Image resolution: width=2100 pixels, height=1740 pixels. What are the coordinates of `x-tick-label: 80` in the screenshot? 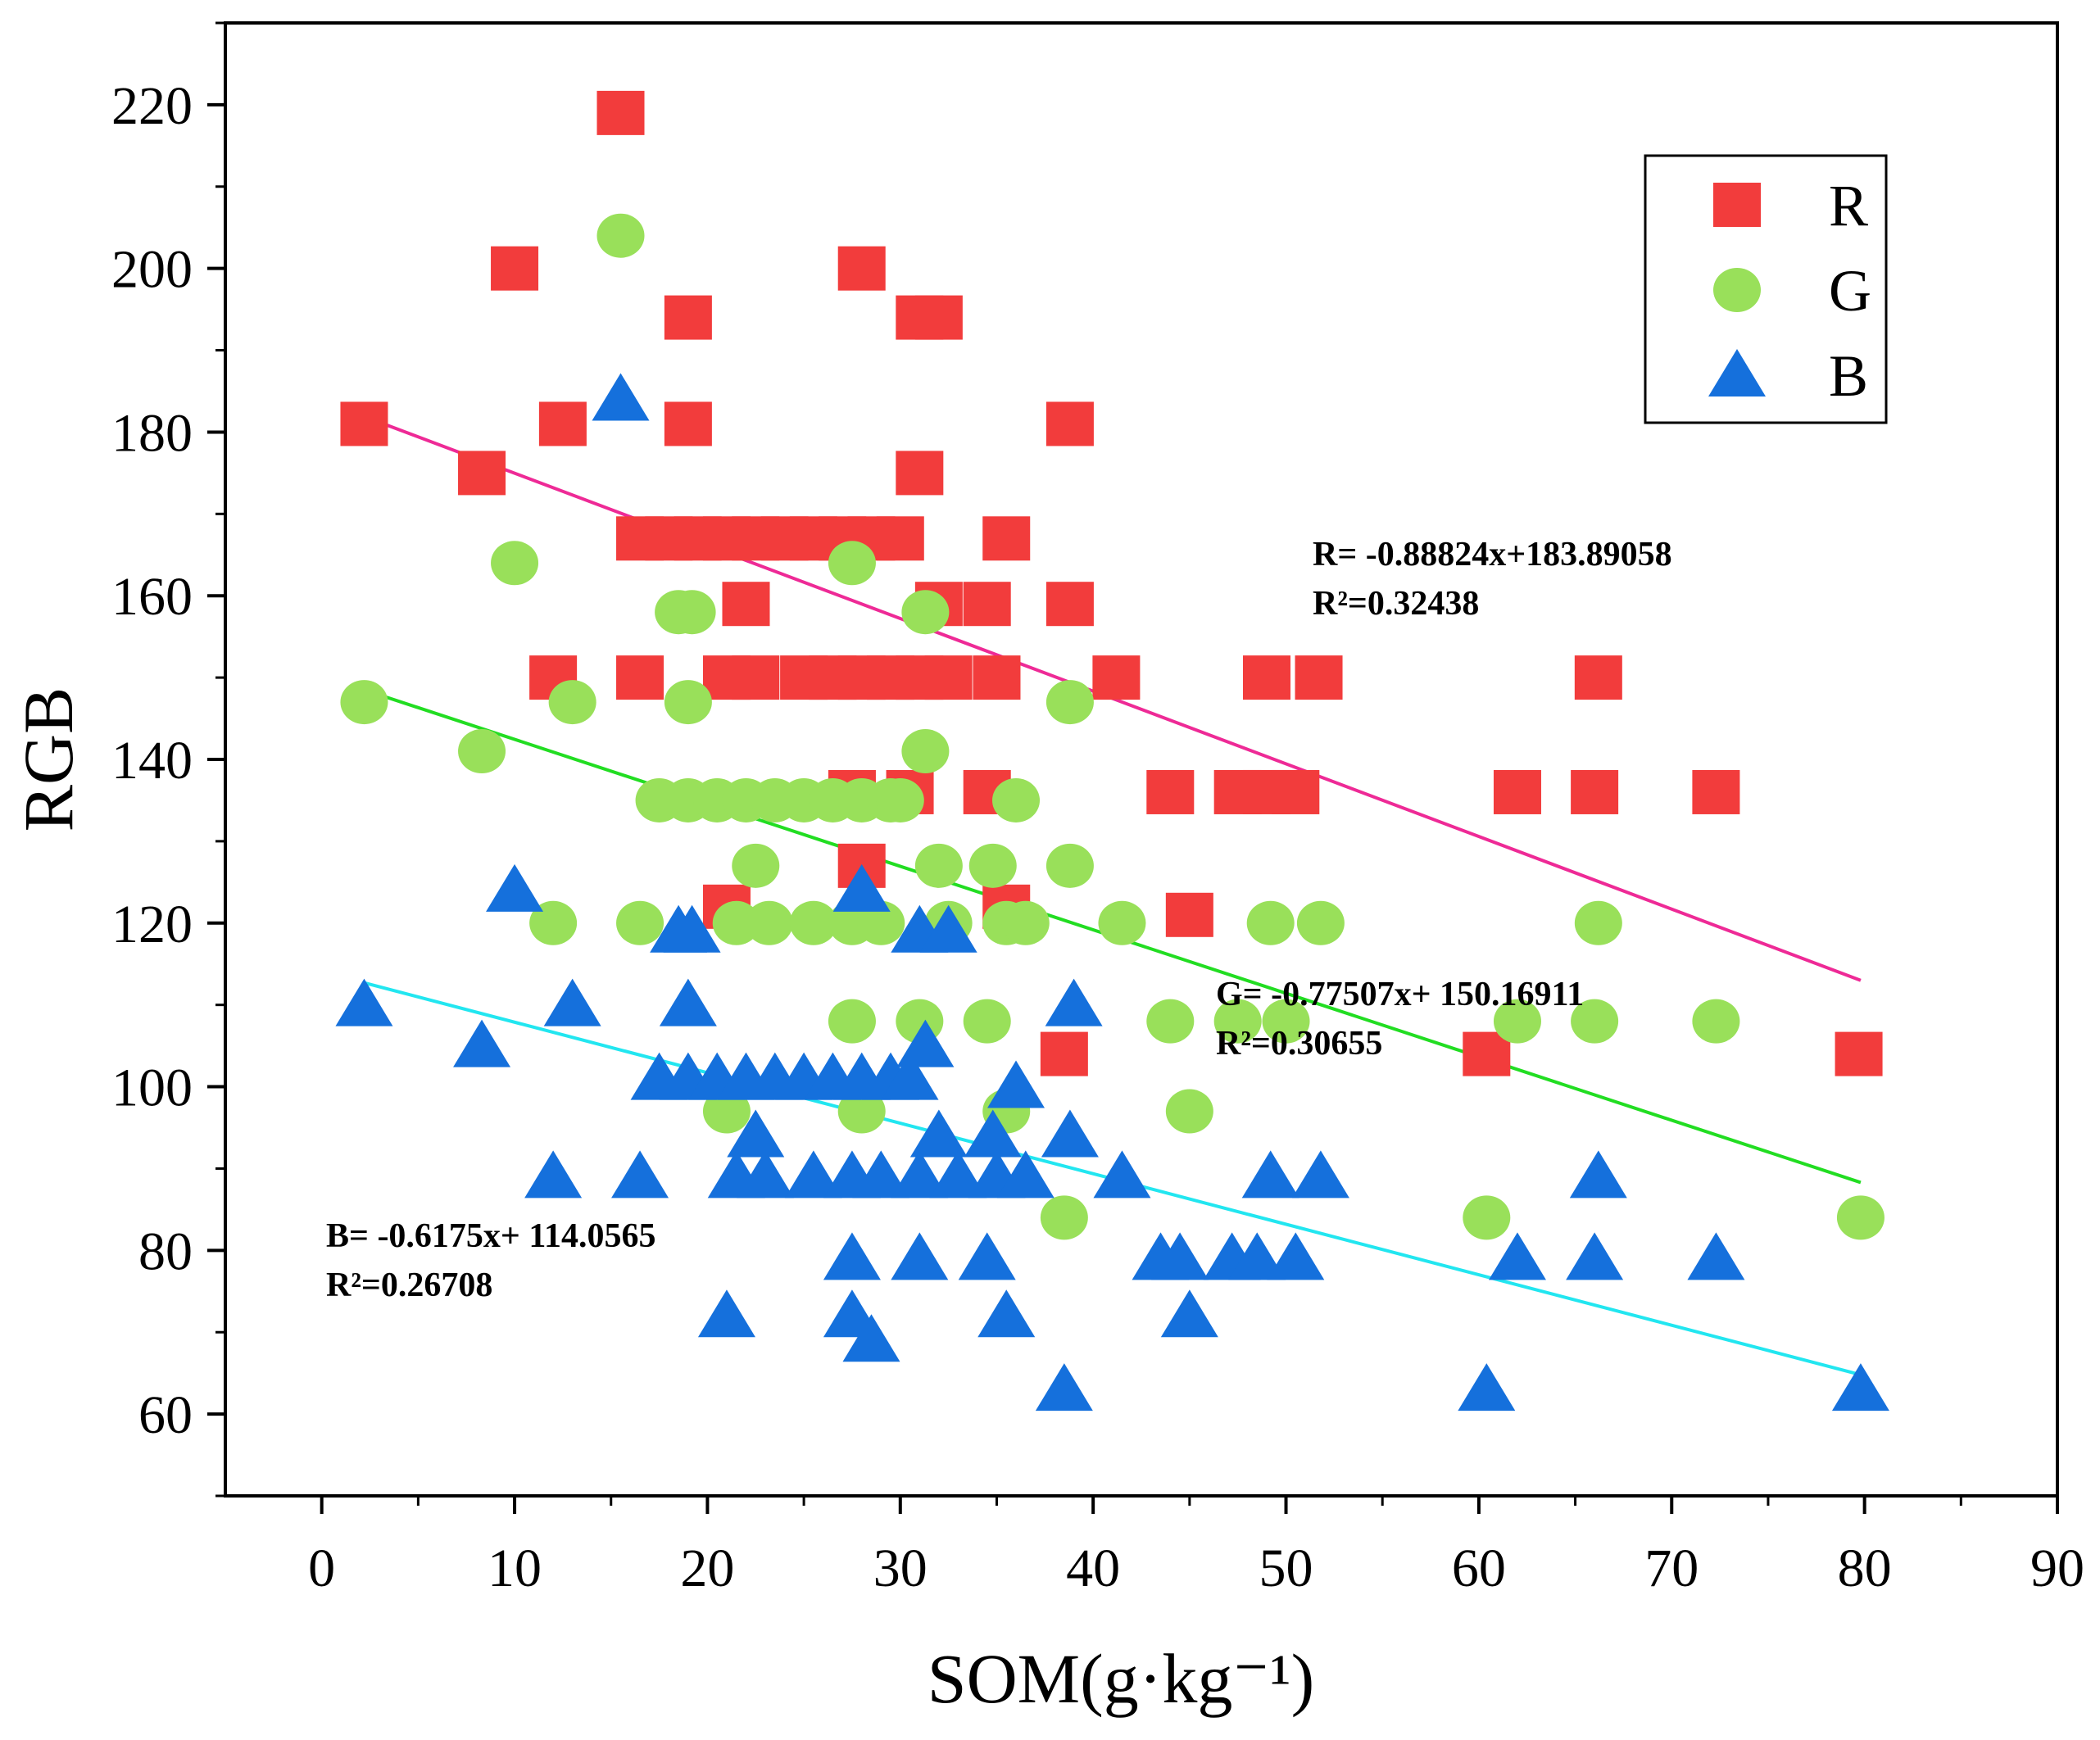 It's located at (1865, 1568).